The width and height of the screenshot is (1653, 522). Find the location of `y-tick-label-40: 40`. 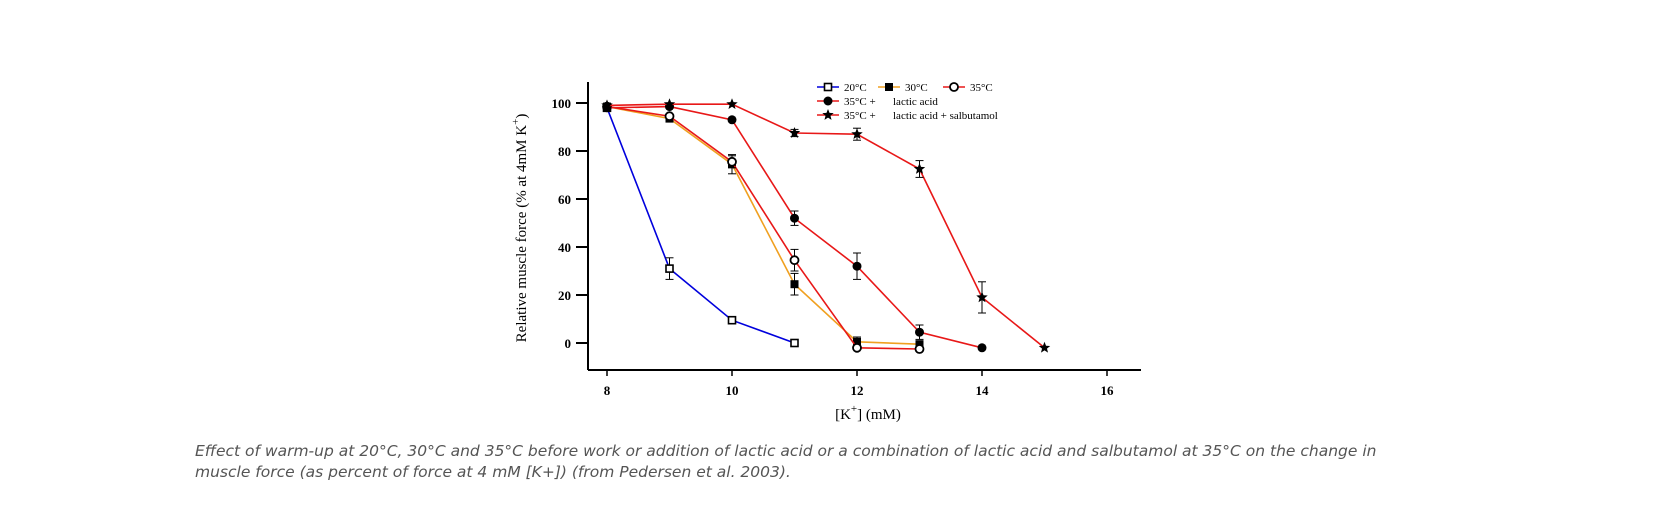

y-tick-label-40: 40 is located at coordinates (564, 247).